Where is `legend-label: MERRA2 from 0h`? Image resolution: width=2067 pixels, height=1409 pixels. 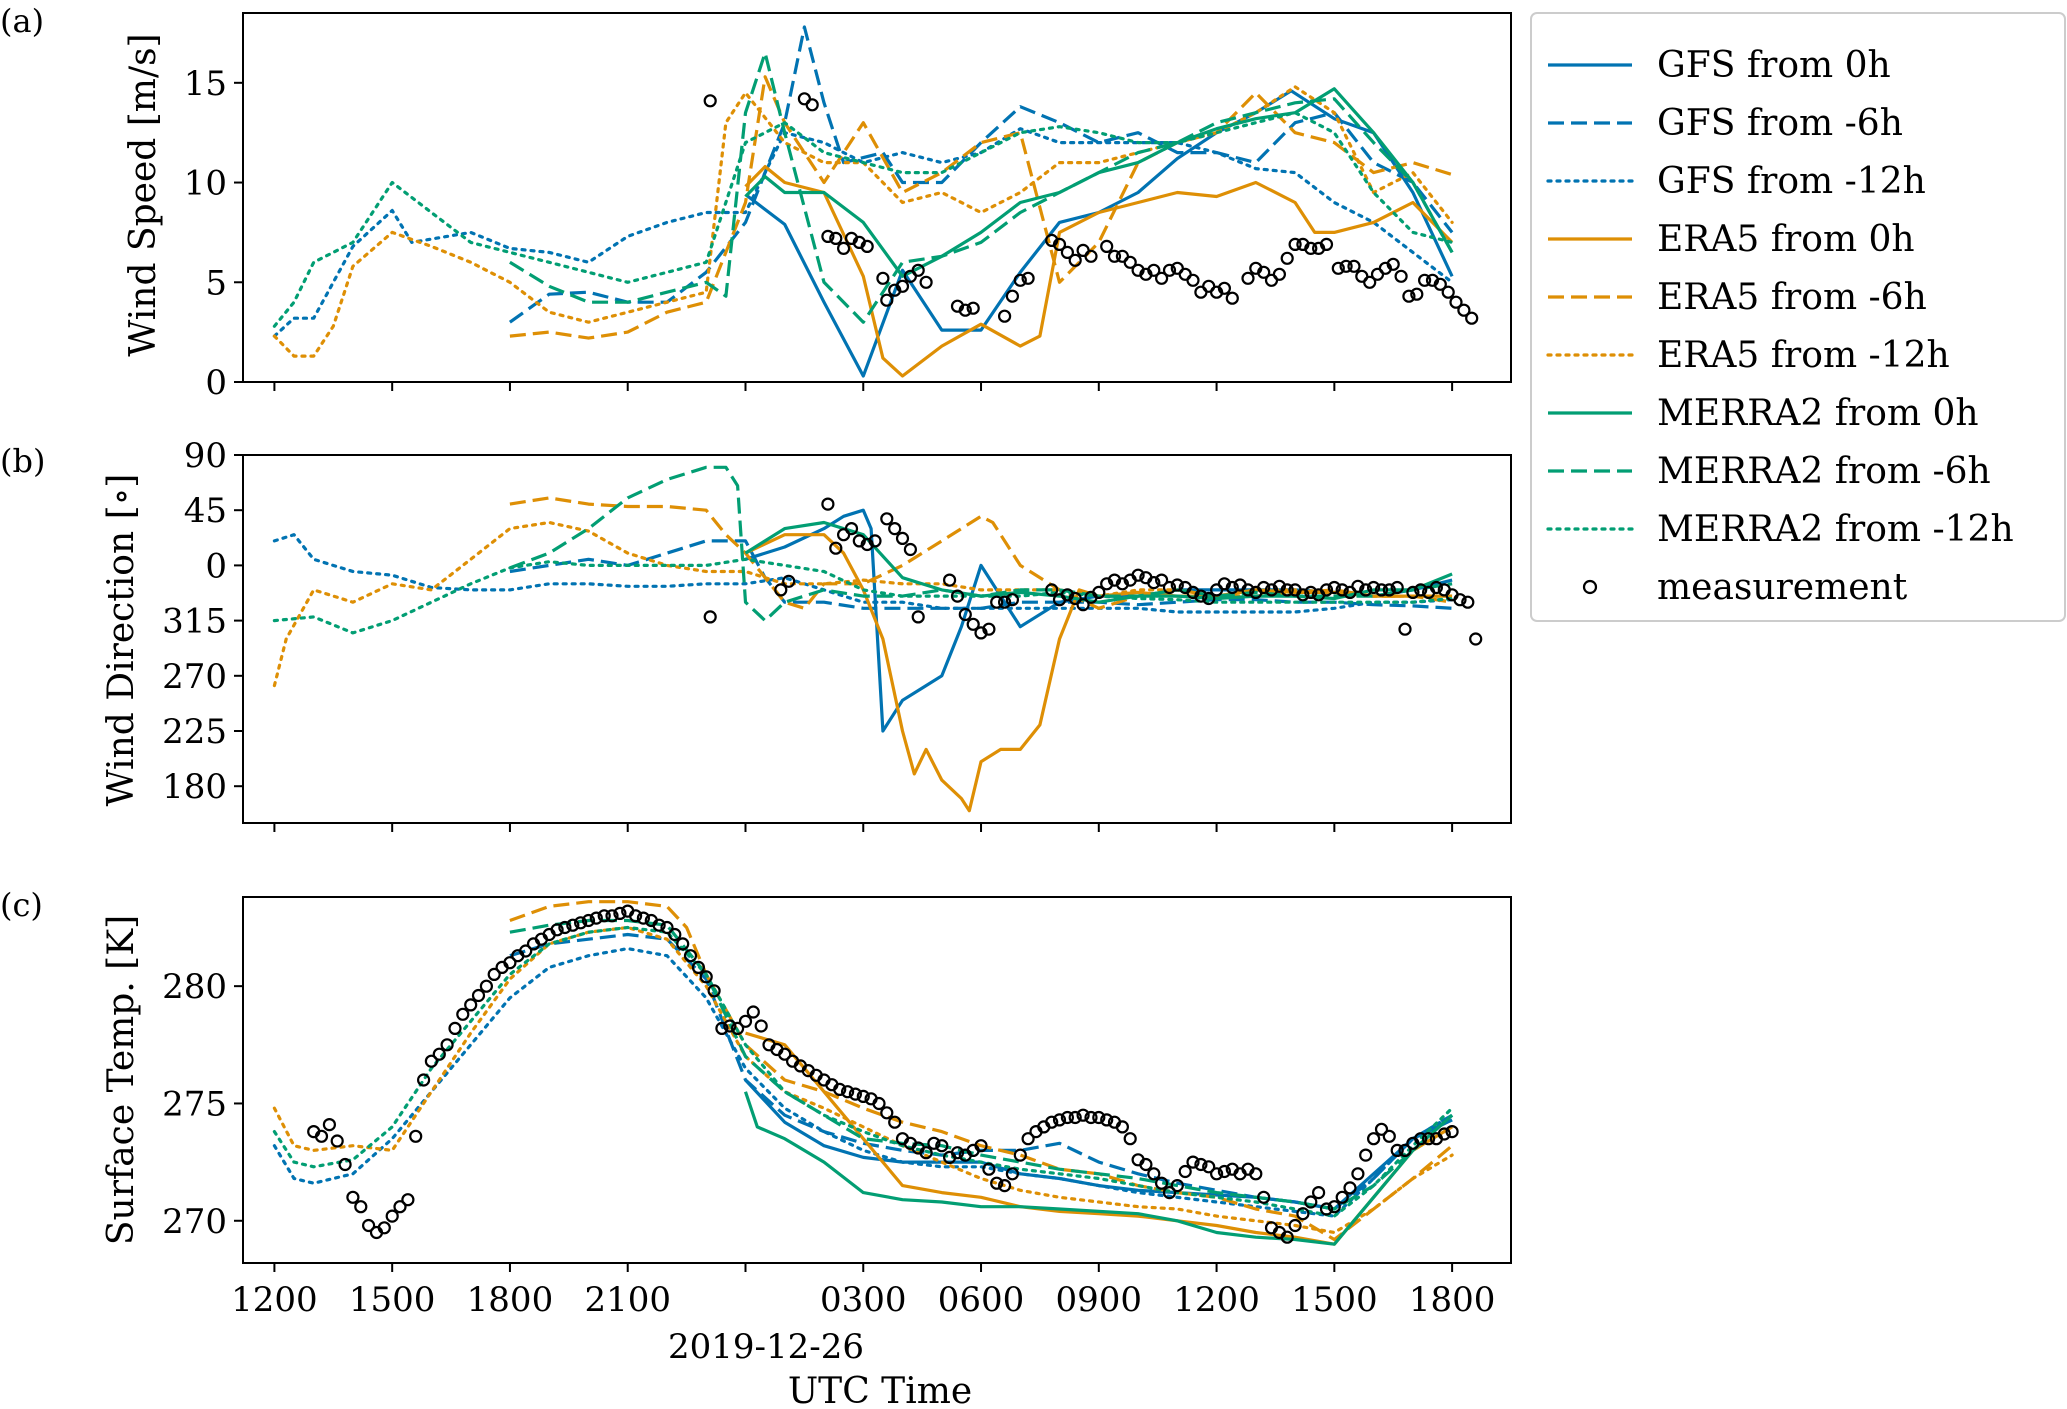
legend-label: MERRA2 from 0h is located at coordinates (1818, 413).